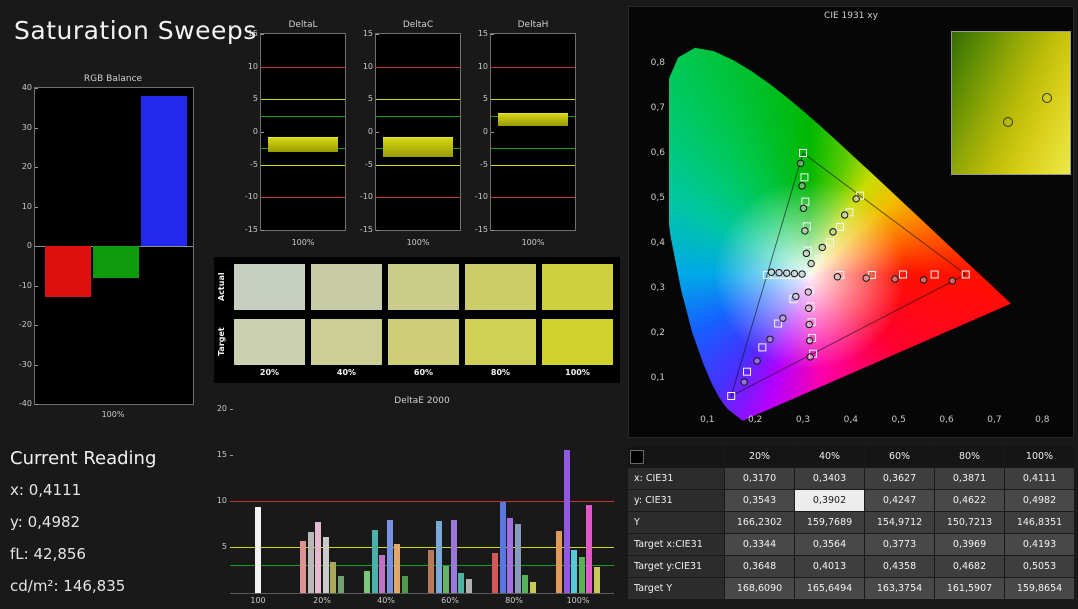  I want to click on cie-x-tick-label: 0,2, so click(755, 420).